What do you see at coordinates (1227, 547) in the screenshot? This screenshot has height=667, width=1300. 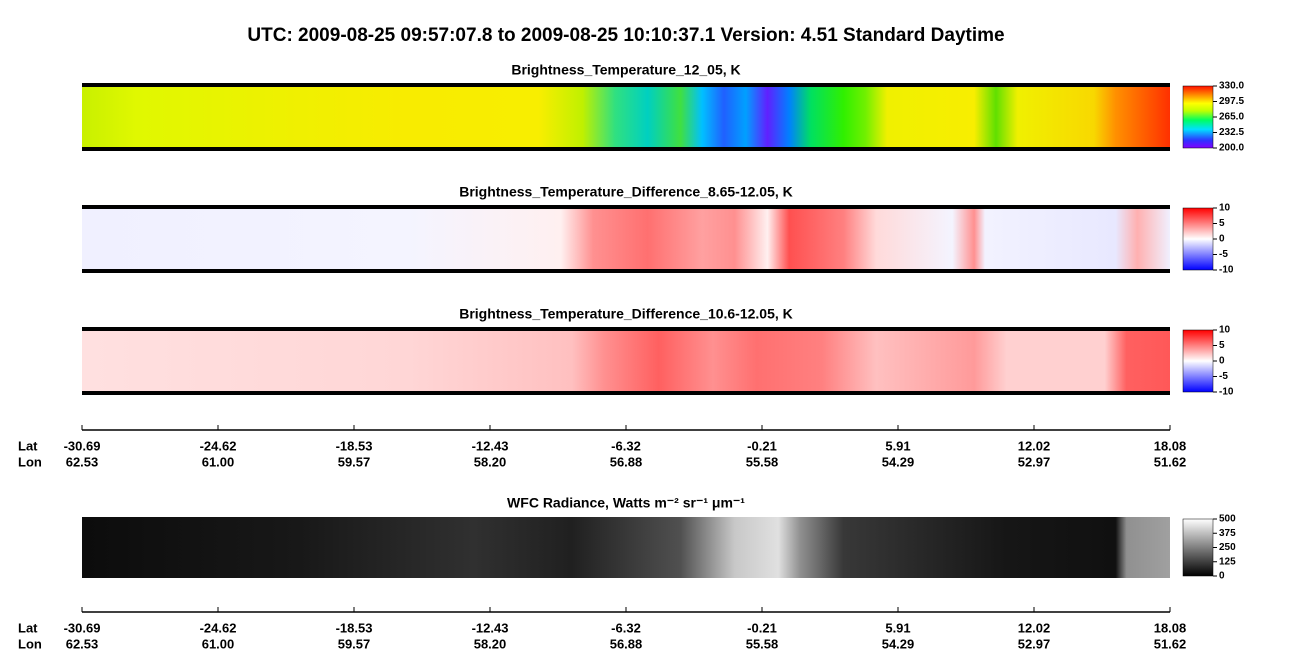 I see `colorbar-tick-label: 250` at bounding box center [1227, 547].